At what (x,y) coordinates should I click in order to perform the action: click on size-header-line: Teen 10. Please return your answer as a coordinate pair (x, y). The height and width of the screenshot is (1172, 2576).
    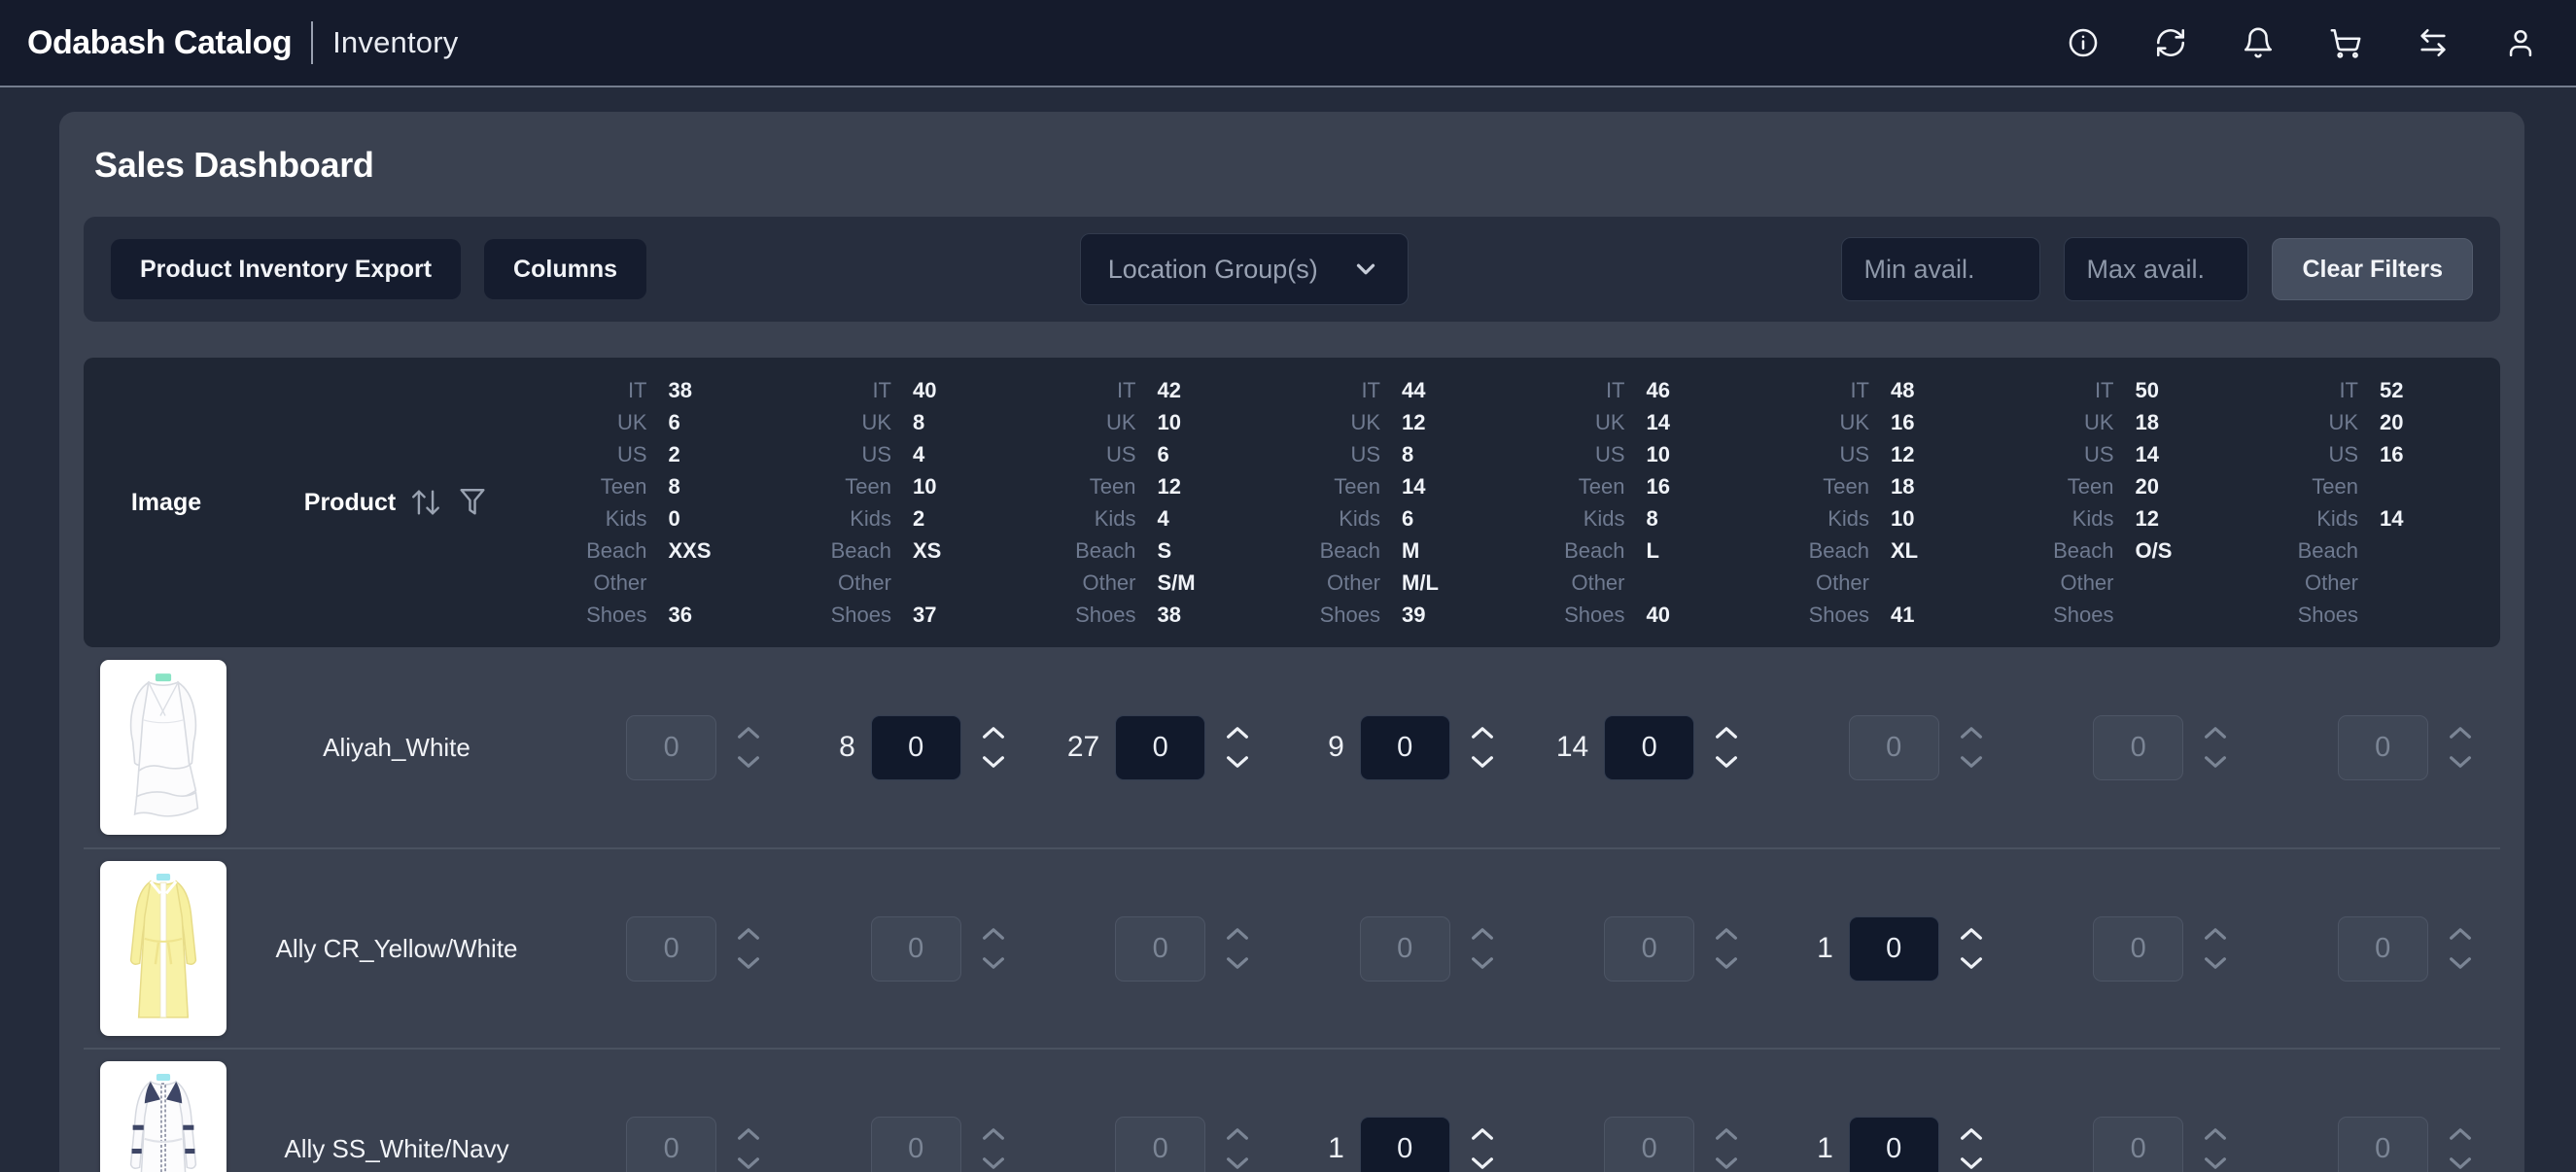
    Looking at the image, I should click on (912, 486).